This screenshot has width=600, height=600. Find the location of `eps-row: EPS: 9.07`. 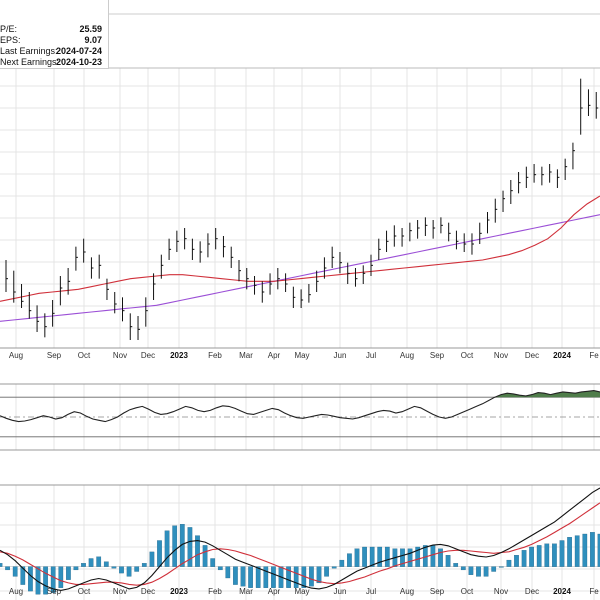

eps-row: EPS: 9.07 is located at coordinates (52, 41).